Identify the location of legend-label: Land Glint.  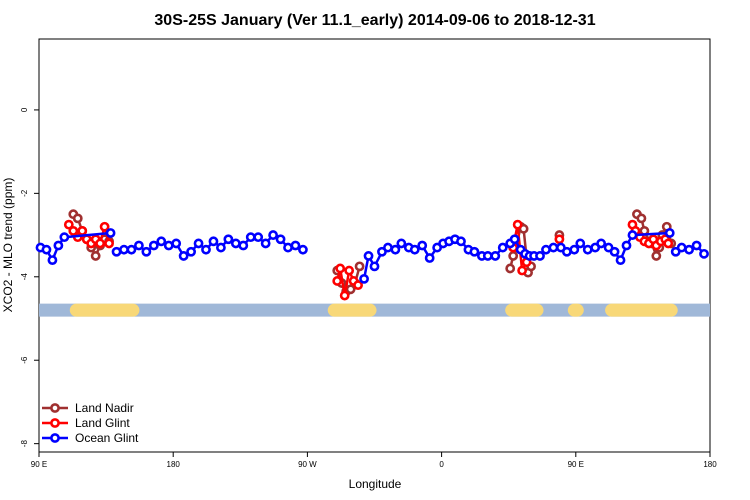
(102, 423).